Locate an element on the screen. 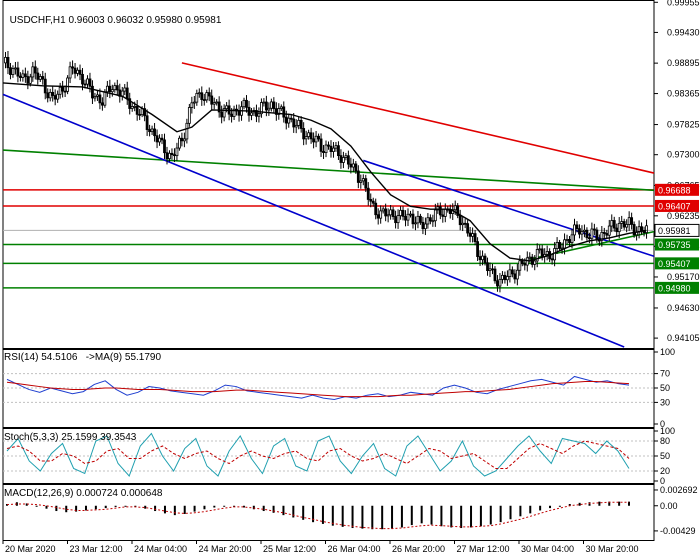  rsi-tick-label: 30 is located at coordinates (665, 402).